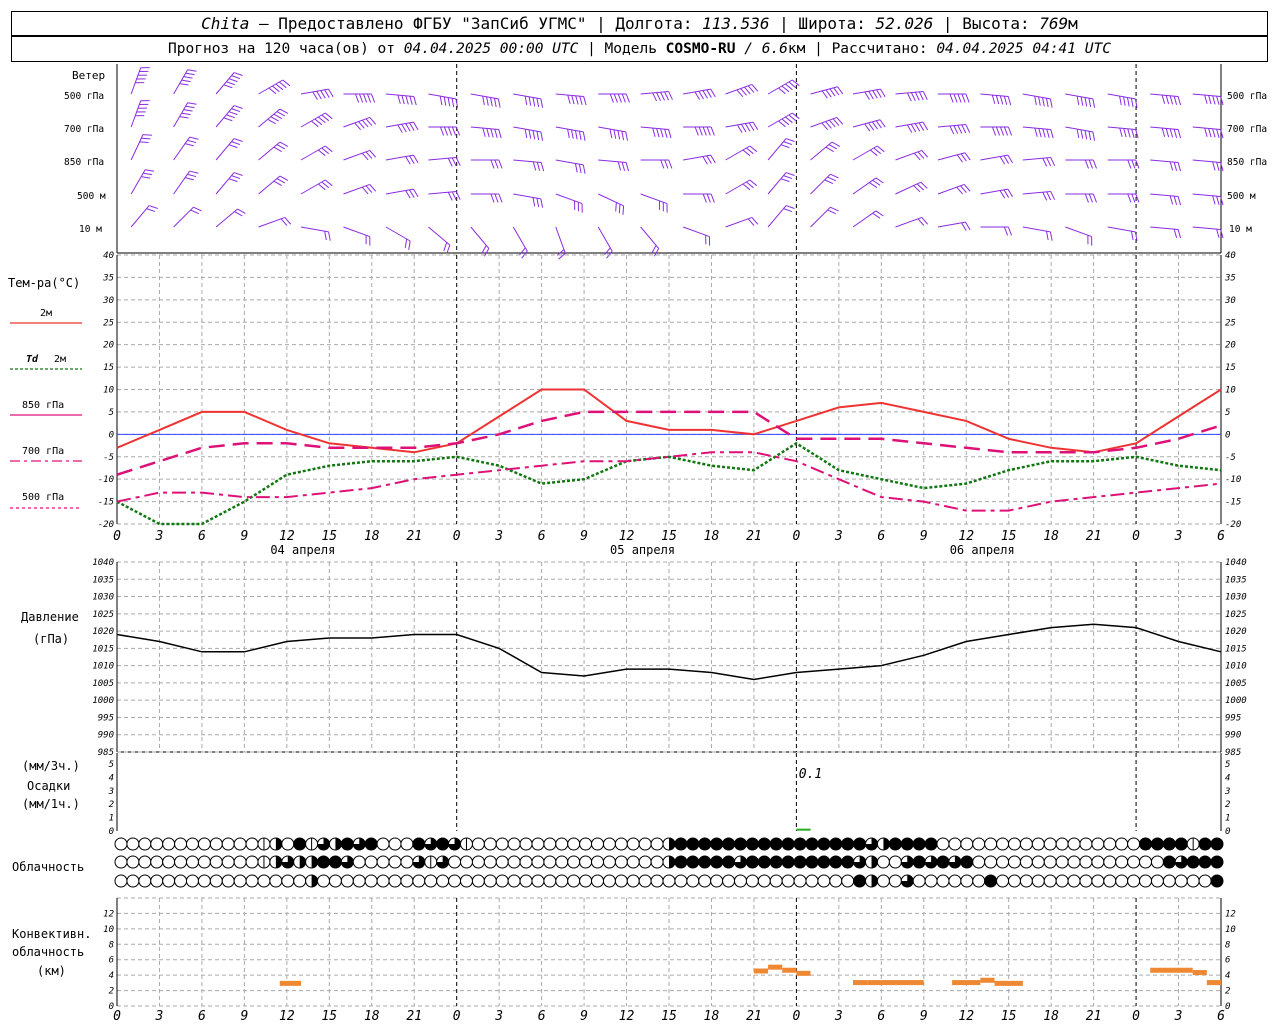  Describe the element at coordinates (108, 914) in the screenshot. I see `convective-ytick-left: 12` at that location.